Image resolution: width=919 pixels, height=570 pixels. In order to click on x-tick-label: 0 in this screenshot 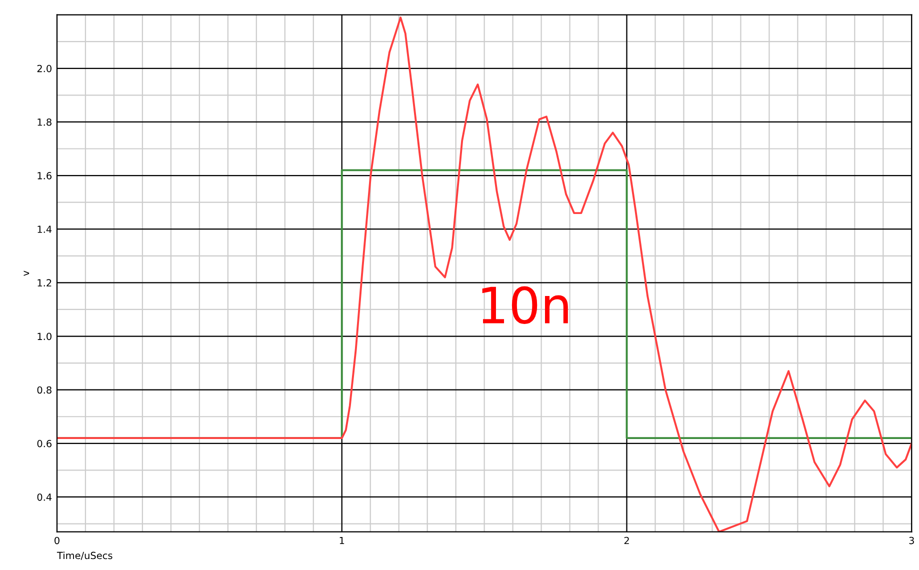, I will do `click(57, 540)`.